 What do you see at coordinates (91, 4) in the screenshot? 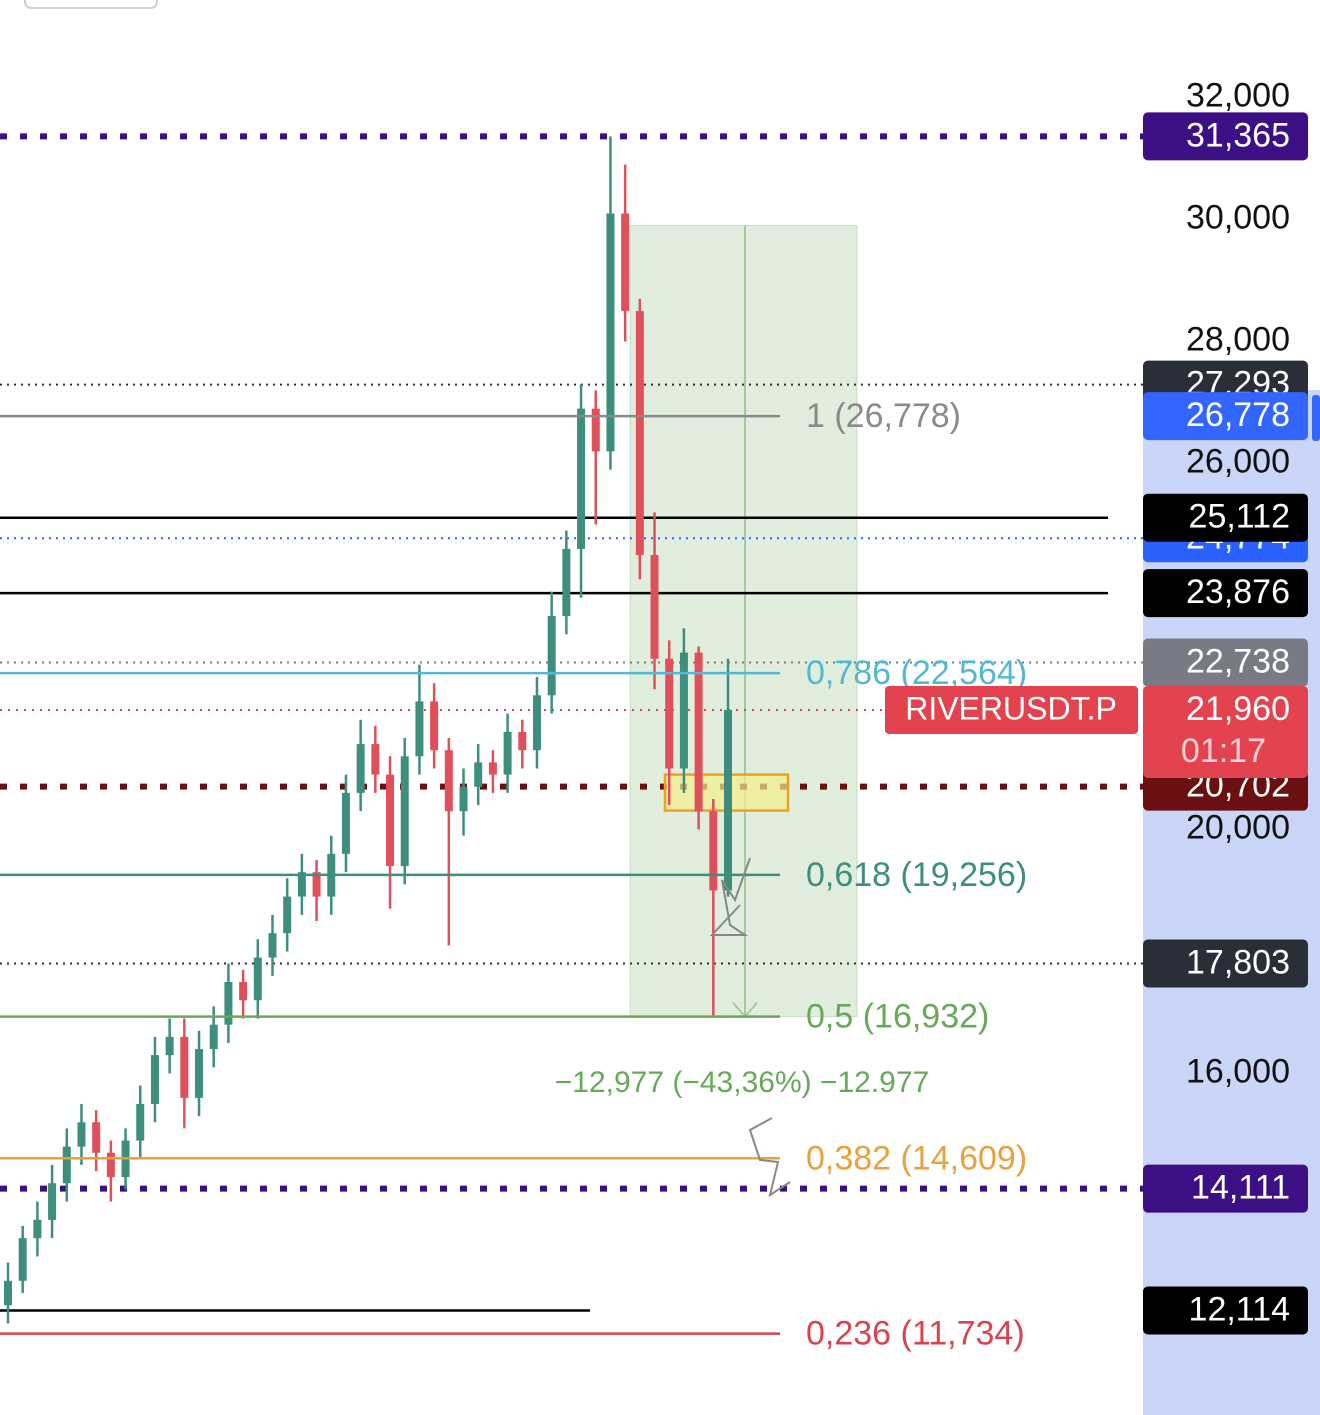
I see `toolbar-button` at bounding box center [91, 4].